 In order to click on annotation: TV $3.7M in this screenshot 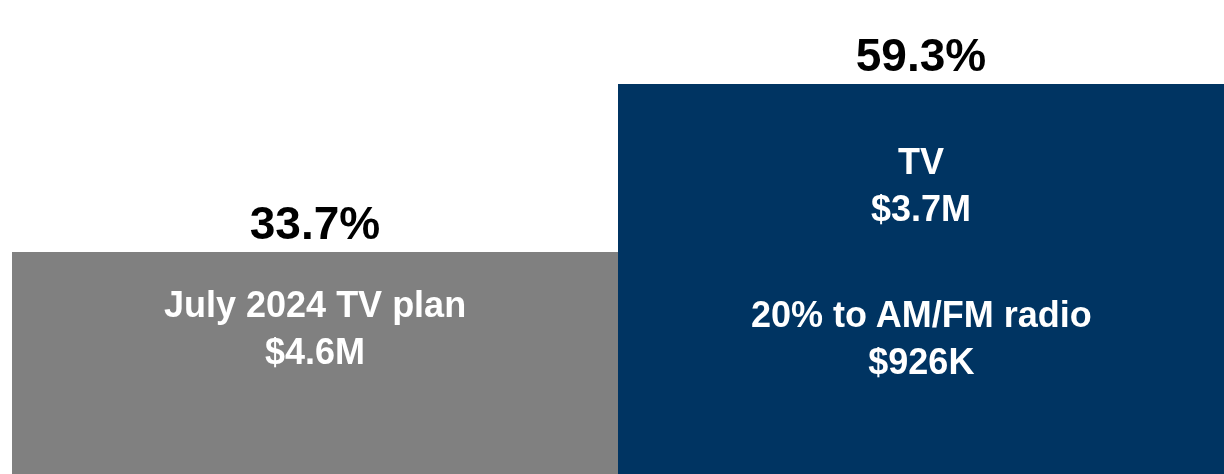, I will do `click(921, 185)`.